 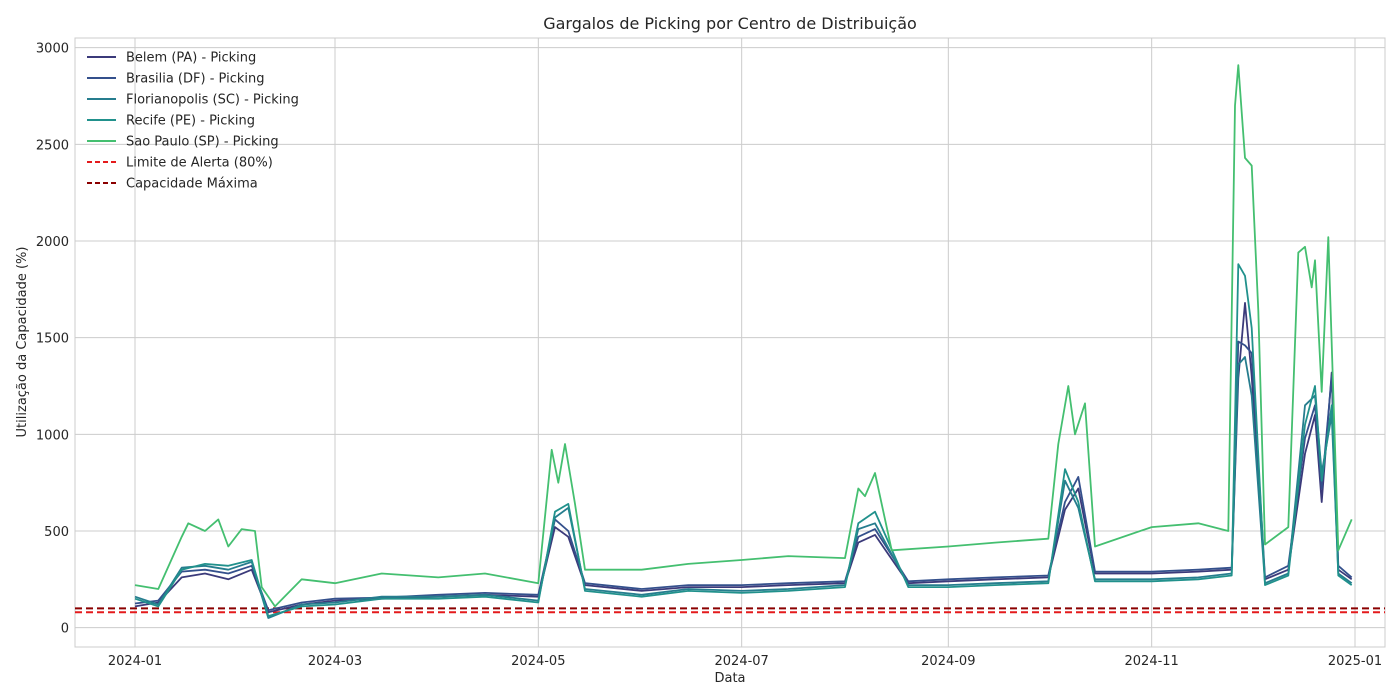 What do you see at coordinates (729, 678) in the screenshot?
I see `x-axis-label: Data` at bounding box center [729, 678].